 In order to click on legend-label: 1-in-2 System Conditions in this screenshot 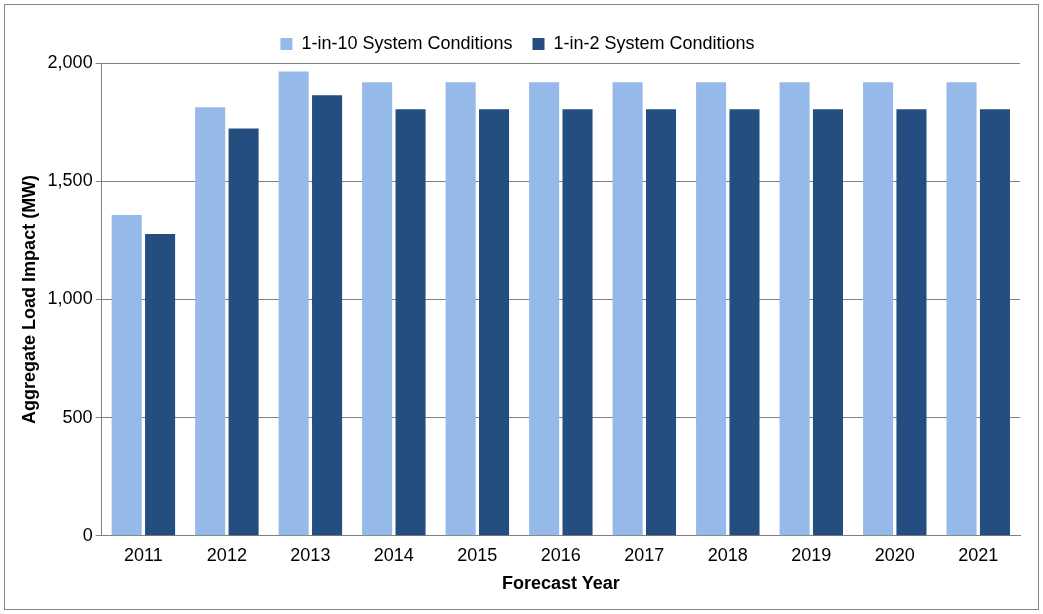, I will do `click(654, 42)`.